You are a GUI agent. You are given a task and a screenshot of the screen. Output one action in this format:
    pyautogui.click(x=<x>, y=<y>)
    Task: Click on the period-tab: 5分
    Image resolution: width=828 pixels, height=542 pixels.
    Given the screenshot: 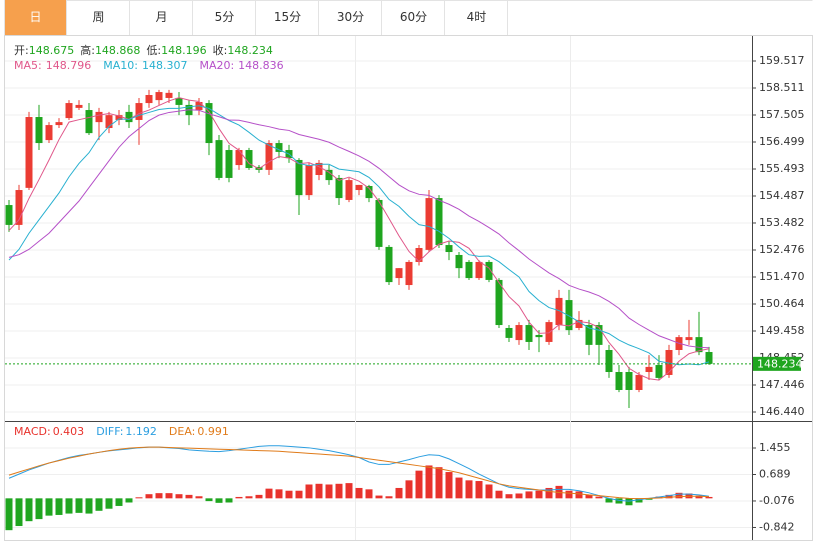 What is the action you would take?
    pyautogui.click(x=225, y=17)
    